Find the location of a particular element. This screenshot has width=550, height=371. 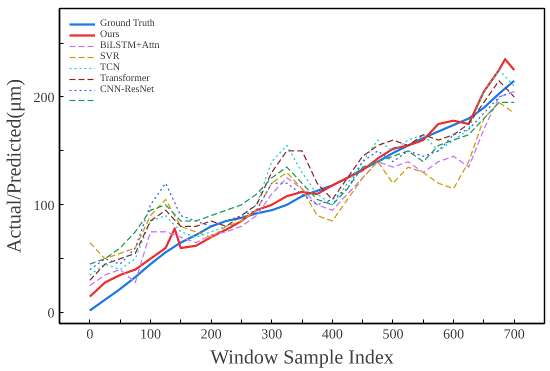

y-axis-title: Actual/Predicted(μm) is located at coordinates (15, 165).